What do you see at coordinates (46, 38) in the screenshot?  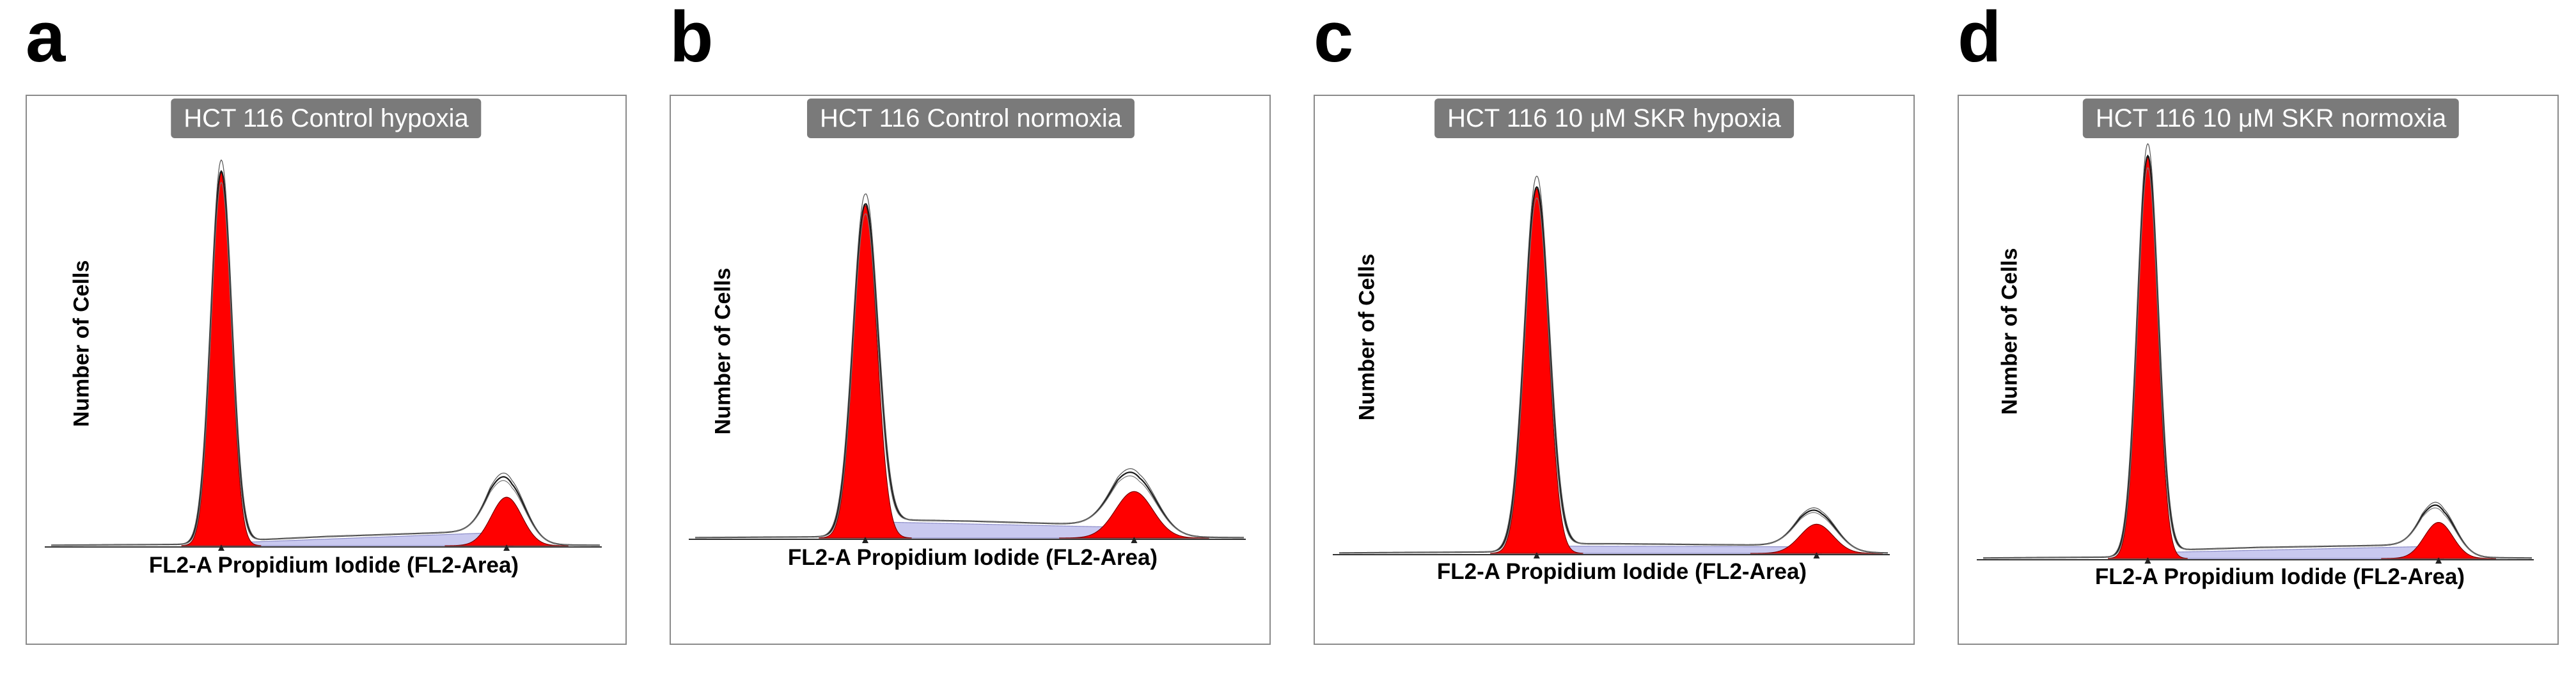 I see `panel-letter: a` at bounding box center [46, 38].